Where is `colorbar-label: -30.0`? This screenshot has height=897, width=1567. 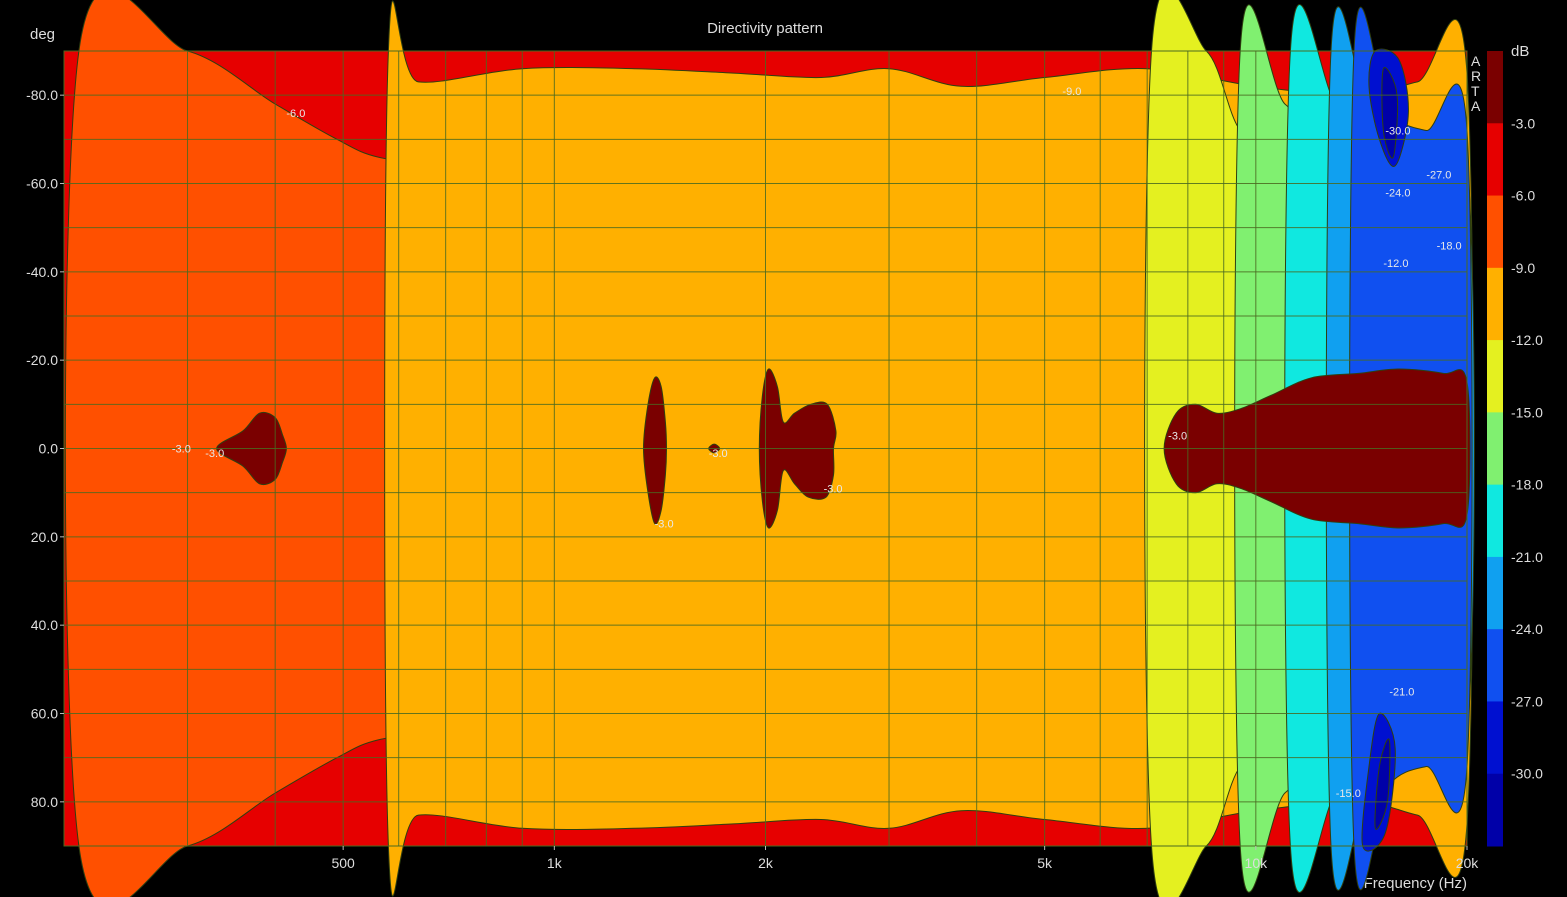
colorbar-label: -30.0 is located at coordinates (1527, 774).